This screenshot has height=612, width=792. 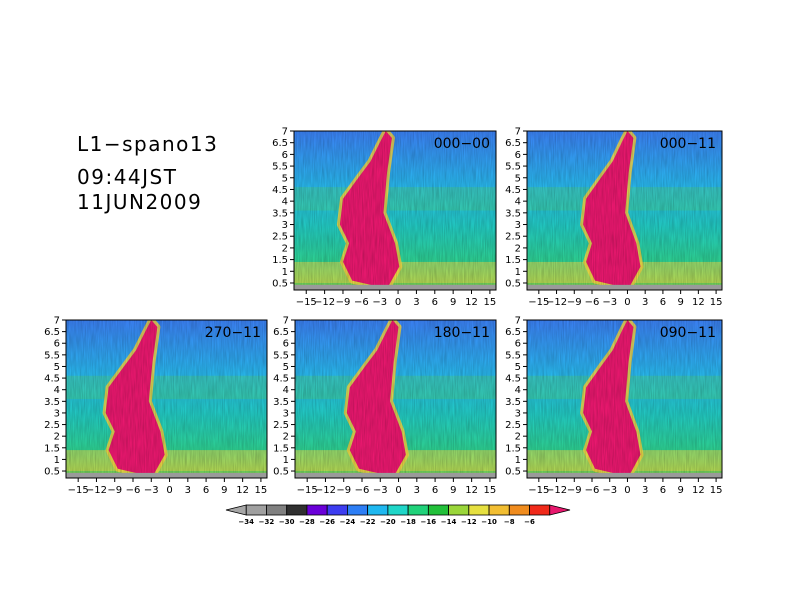 I want to click on panel-label: 000−11, so click(x=688, y=144).